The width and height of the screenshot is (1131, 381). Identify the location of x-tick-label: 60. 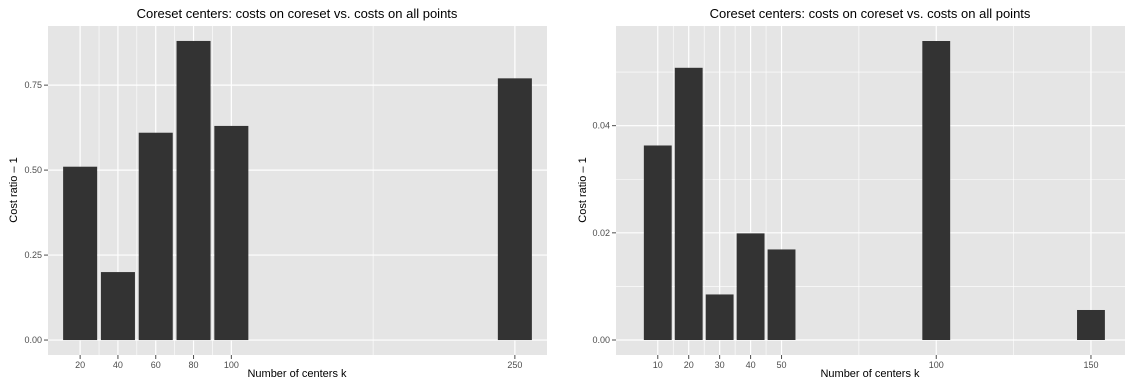
(156, 365).